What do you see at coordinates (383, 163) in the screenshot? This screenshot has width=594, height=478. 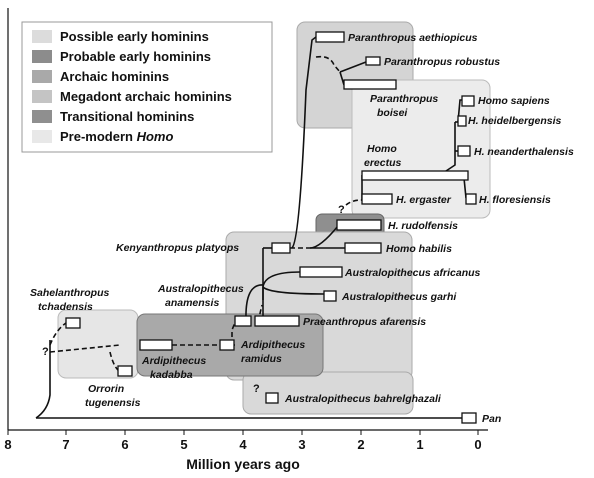 I see `label-h-erectus-2: erectus` at bounding box center [383, 163].